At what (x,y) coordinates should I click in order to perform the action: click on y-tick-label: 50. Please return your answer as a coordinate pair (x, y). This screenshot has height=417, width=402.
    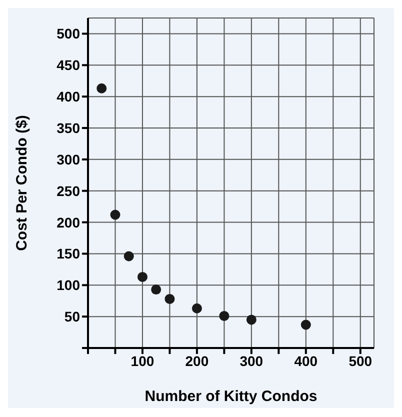
    Looking at the image, I should click on (72, 316).